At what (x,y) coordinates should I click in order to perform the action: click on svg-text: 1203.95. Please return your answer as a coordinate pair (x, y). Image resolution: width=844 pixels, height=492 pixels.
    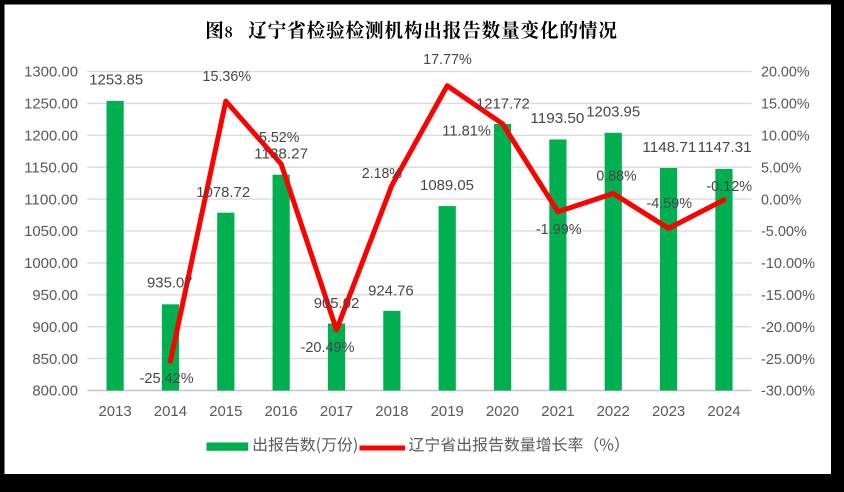
    Looking at the image, I should click on (613, 111).